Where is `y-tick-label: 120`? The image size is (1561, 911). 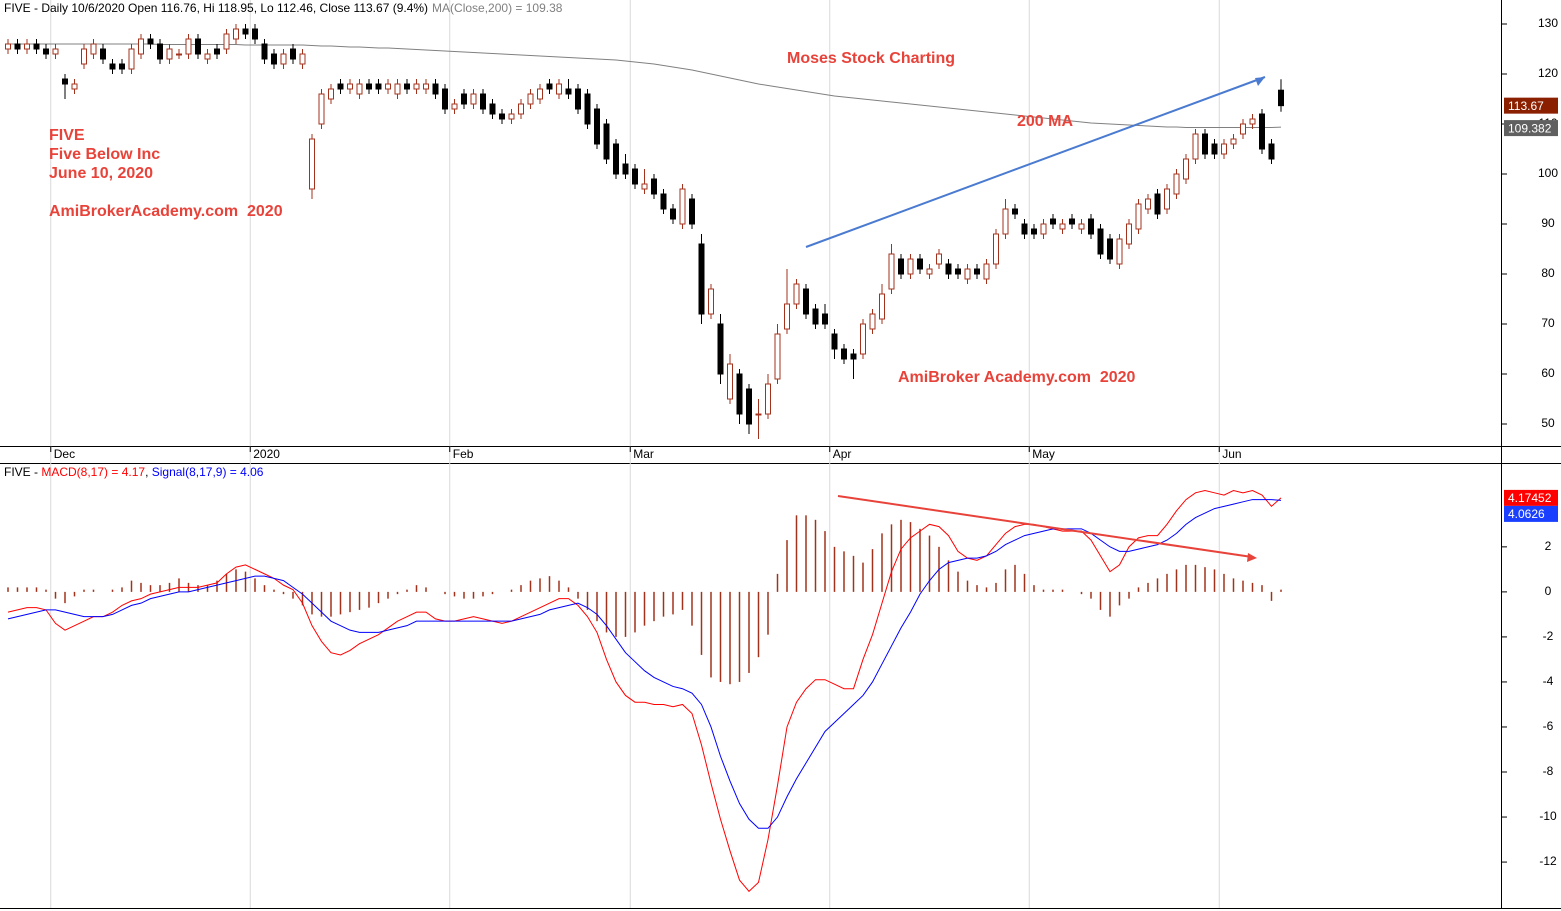 y-tick-label: 120 is located at coordinates (1548, 73).